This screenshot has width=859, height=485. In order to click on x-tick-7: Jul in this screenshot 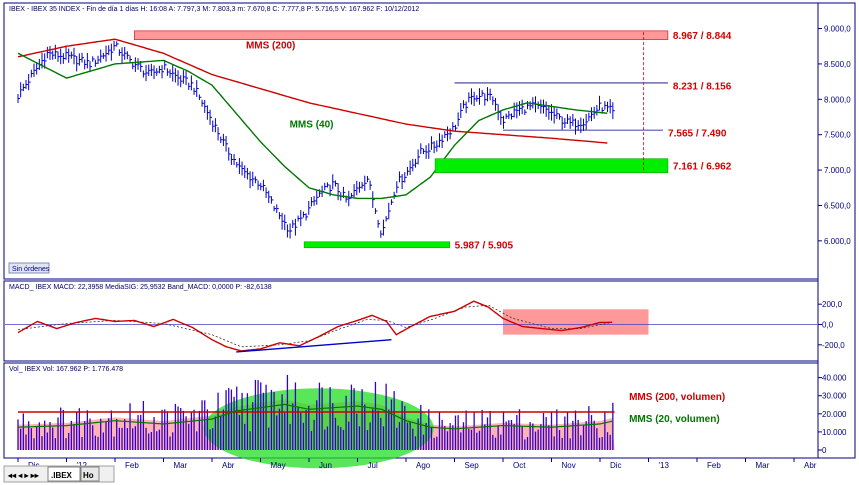, I will do `click(373, 465)`.